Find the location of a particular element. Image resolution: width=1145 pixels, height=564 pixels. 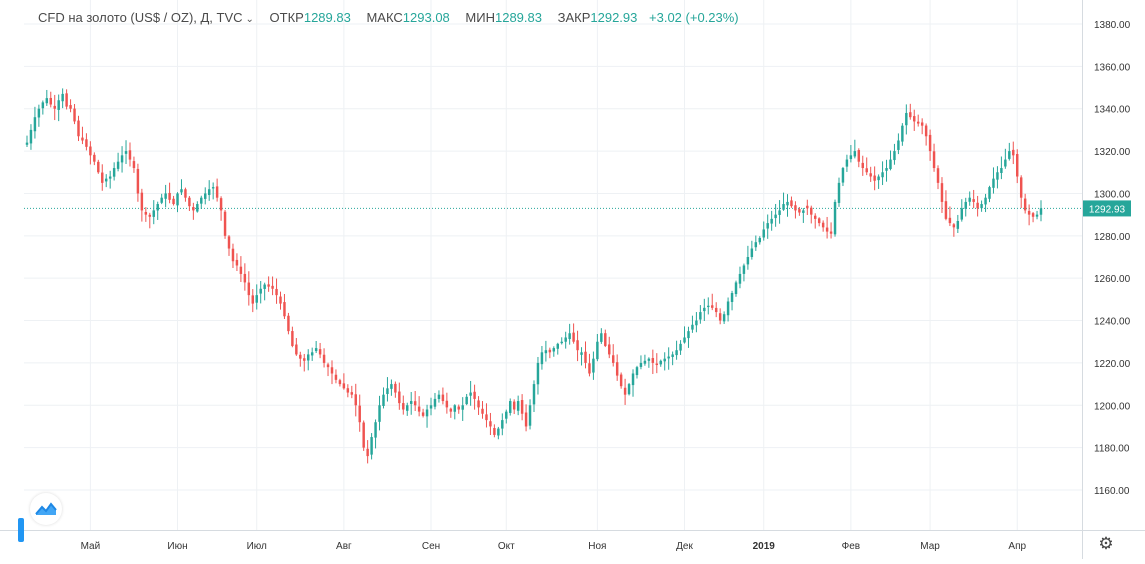

symbol-title: CFD на золото (US$ / OZ), Д, TVC is located at coordinates (140, 17).